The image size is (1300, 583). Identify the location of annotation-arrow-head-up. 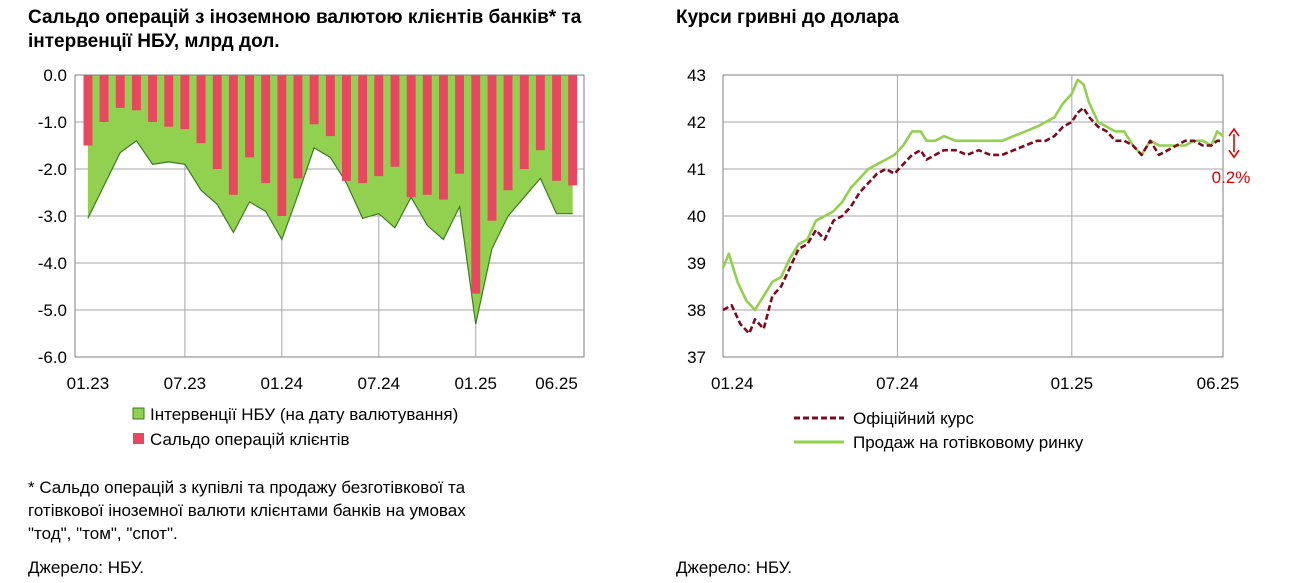
(1234, 132).